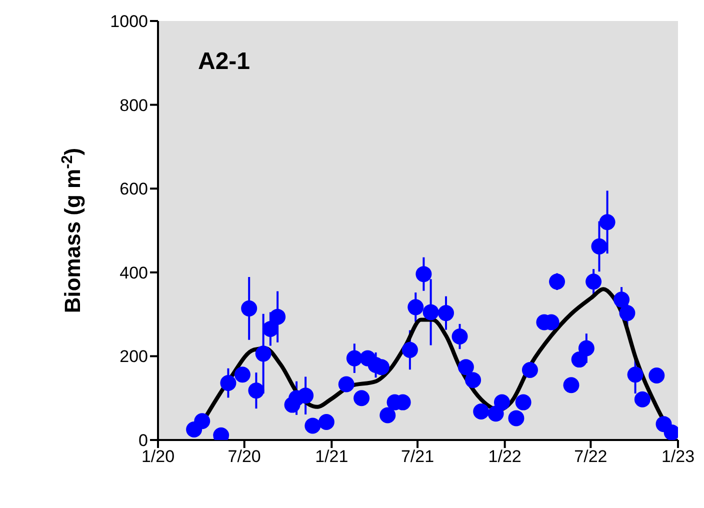 This screenshot has width=704, height=508. I want to click on y-tick-label: 800, so click(134, 105).